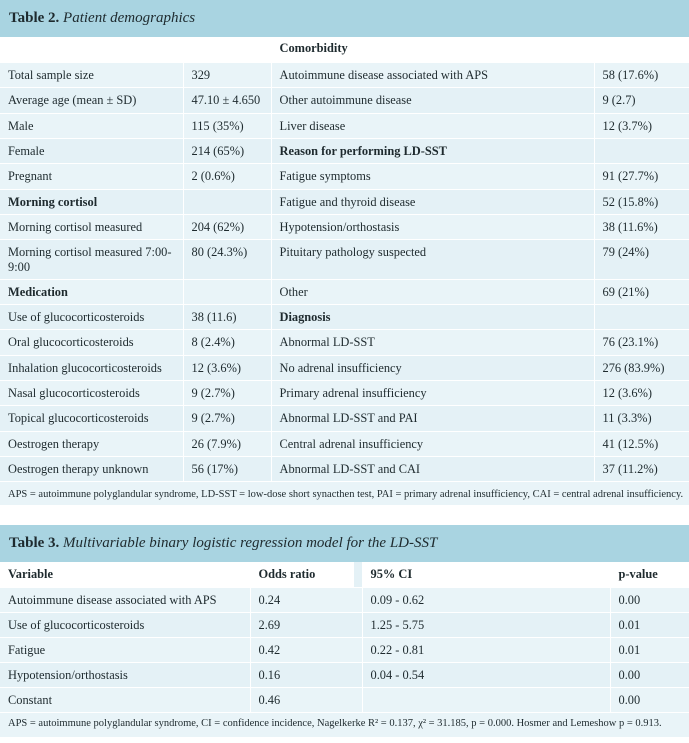 This screenshot has height=743, width=689. Describe the element at coordinates (433, 292) in the screenshot. I see `table-2-cell: Other` at that location.